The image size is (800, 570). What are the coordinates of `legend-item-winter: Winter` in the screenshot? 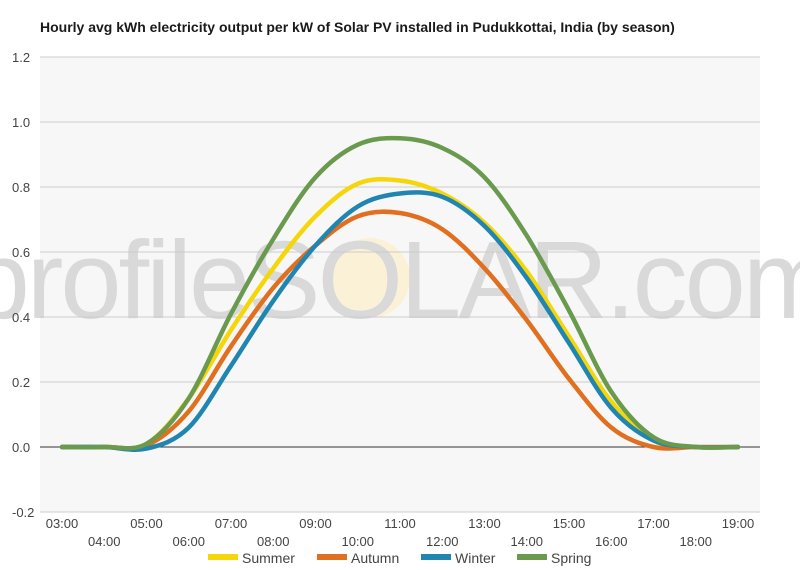 It's located at (458, 558).